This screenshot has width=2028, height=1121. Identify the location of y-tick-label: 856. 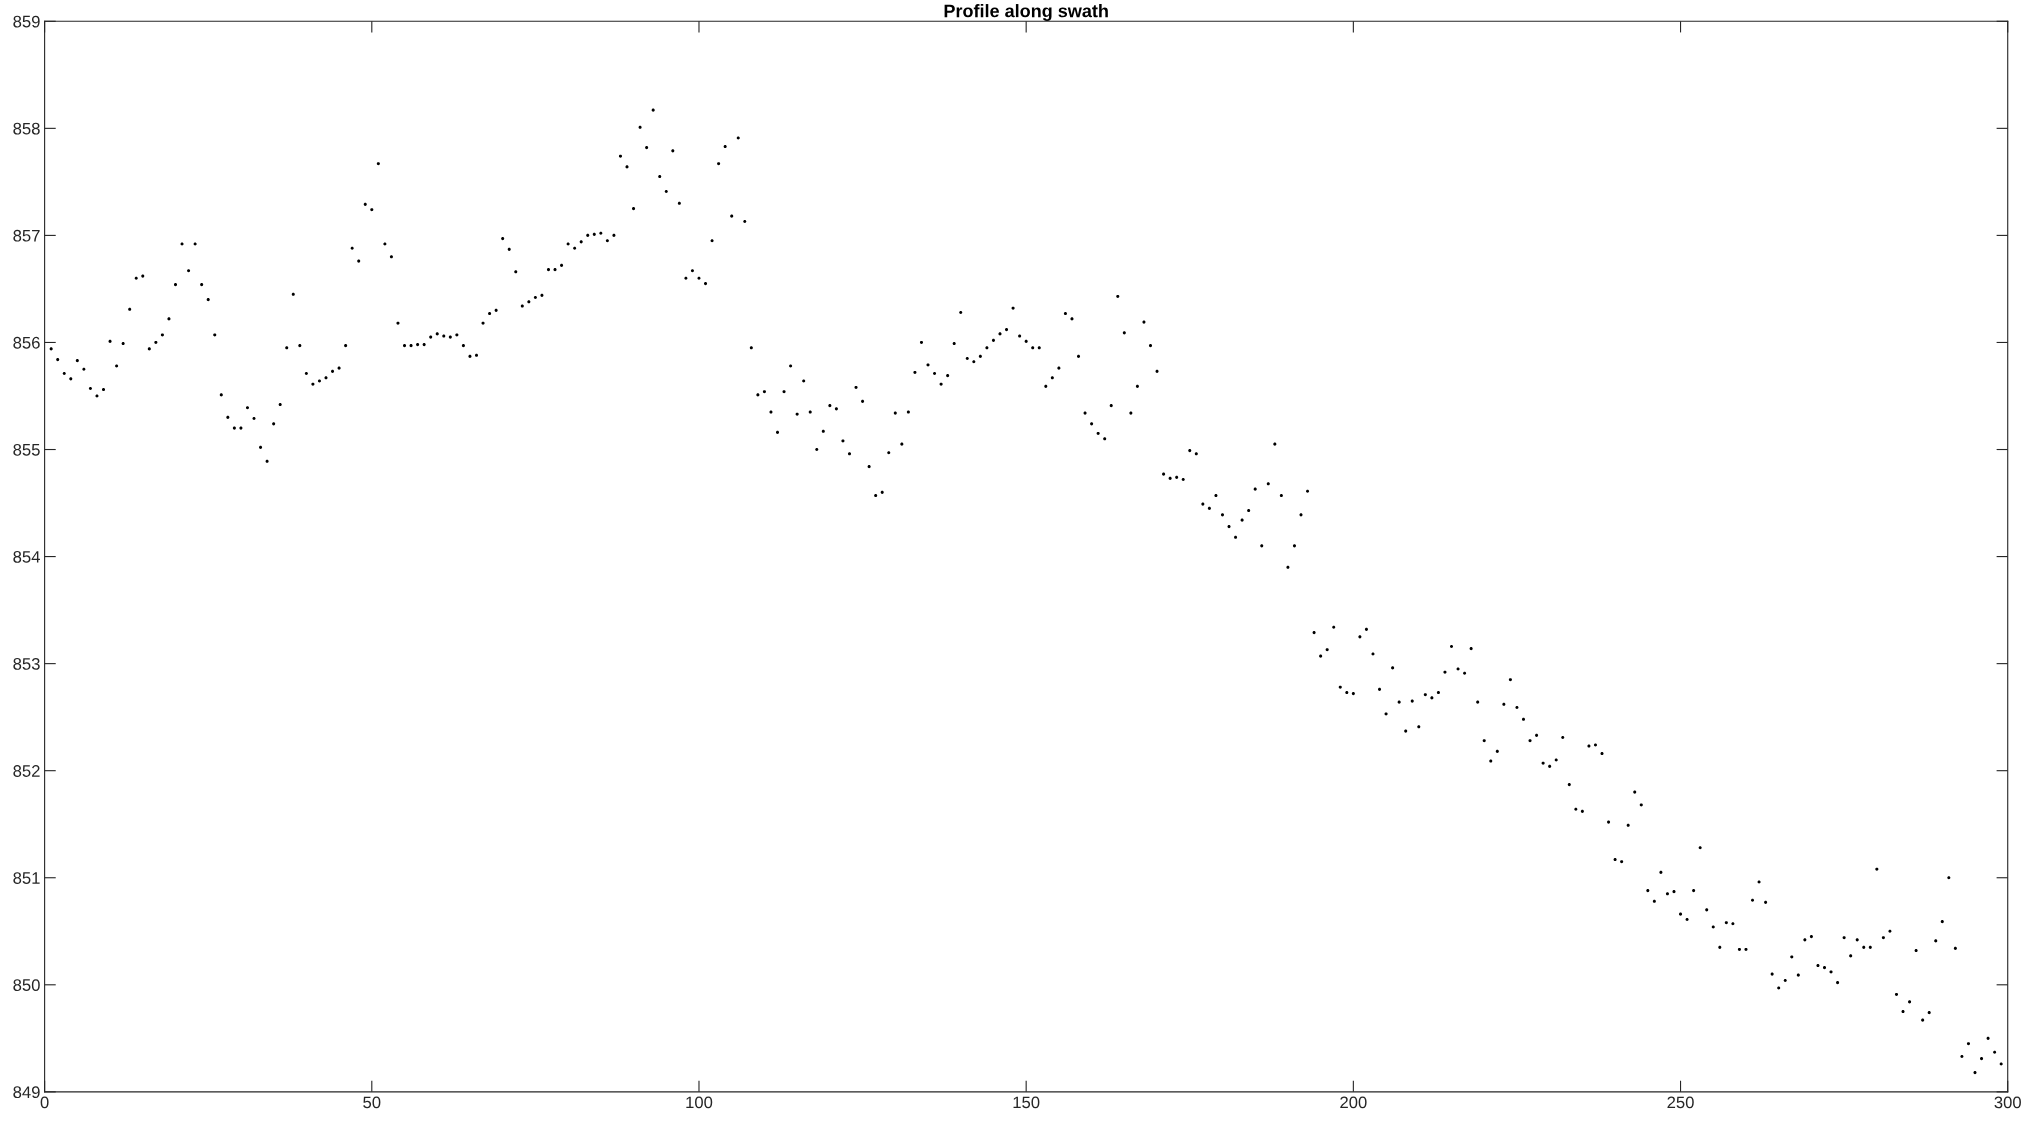
(26, 342).